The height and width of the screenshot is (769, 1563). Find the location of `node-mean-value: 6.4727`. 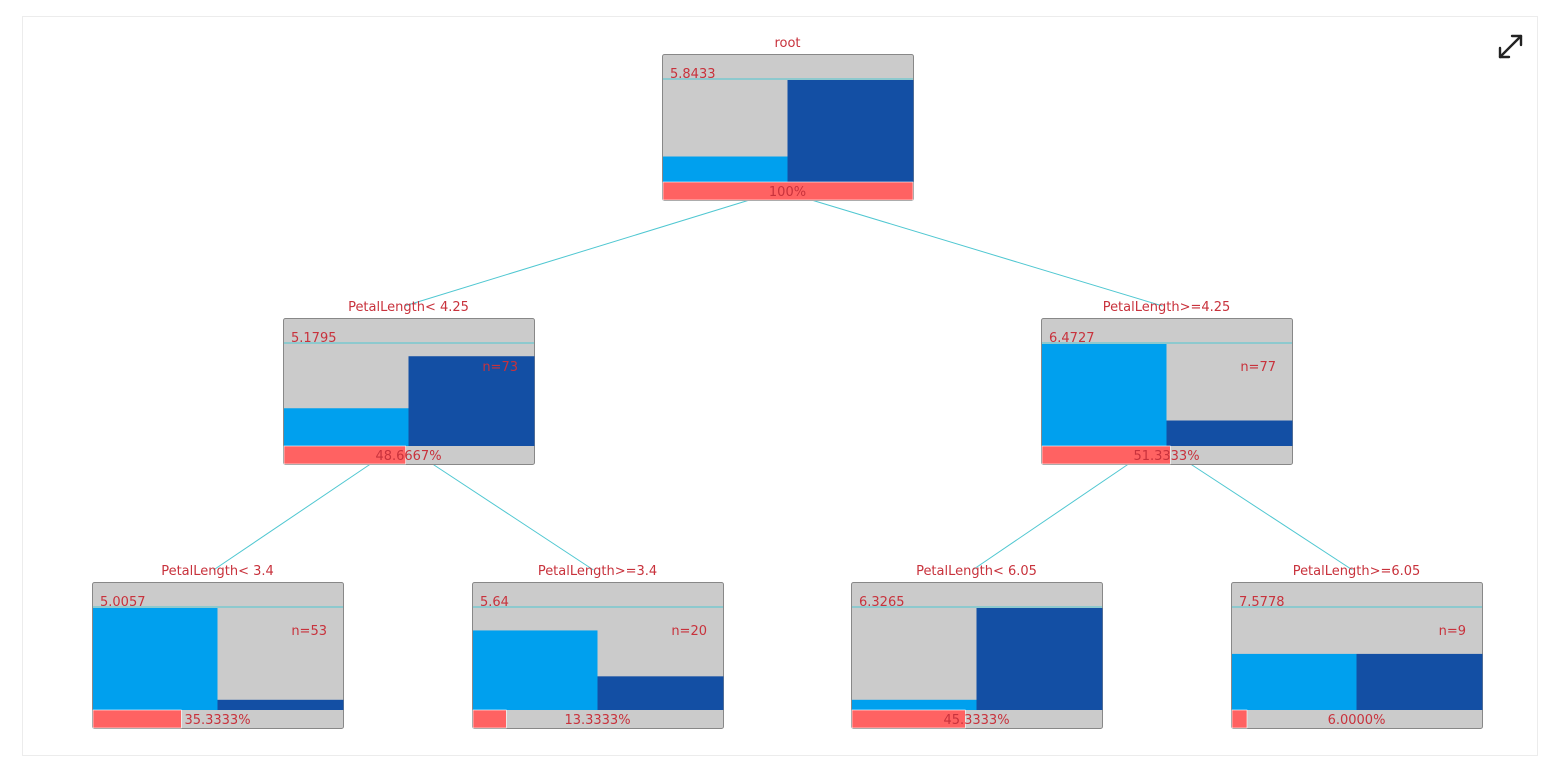

node-mean-value: 6.4727 is located at coordinates (1072, 338).